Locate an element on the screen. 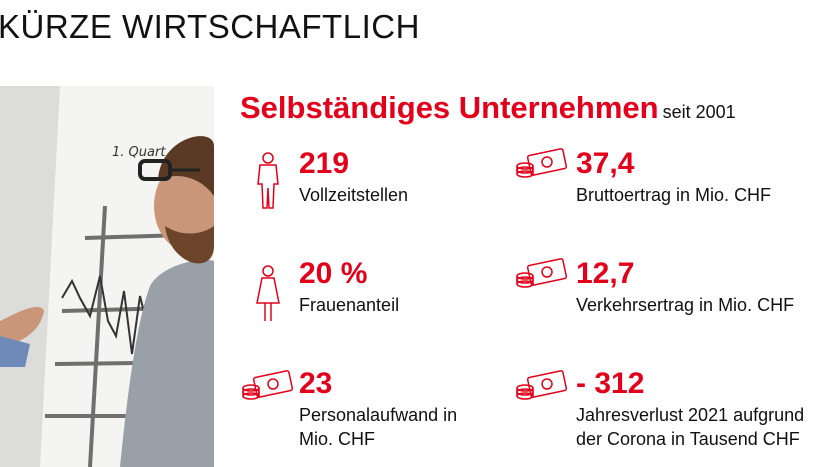 The image size is (830, 467). stat-label: Personalaufwand in Mio. CHF is located at coordinates (378, 427).